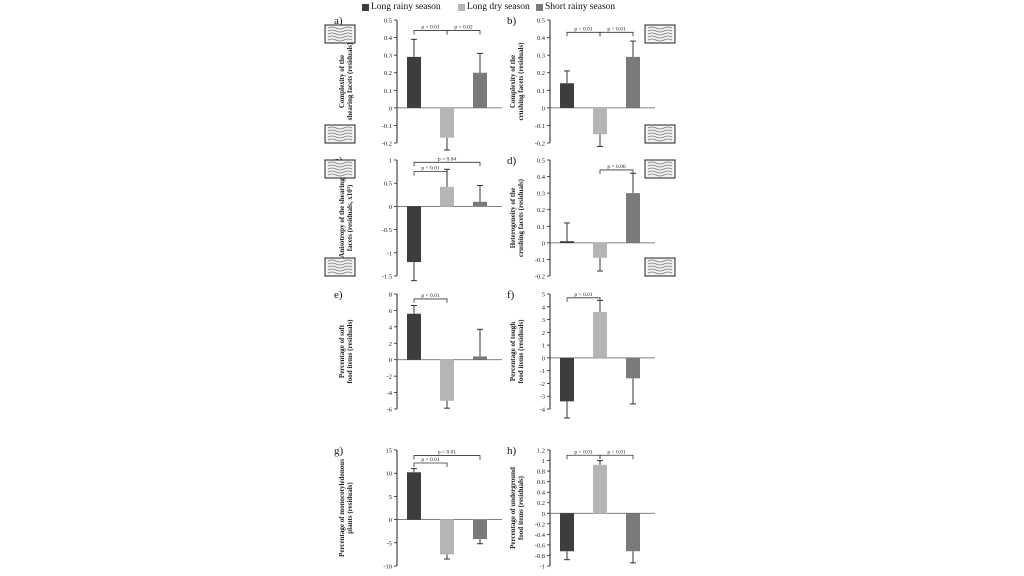 The width and height of the screenshot is (1024, 576). I want to click on y-tick-label: 2, so click(543, 333).